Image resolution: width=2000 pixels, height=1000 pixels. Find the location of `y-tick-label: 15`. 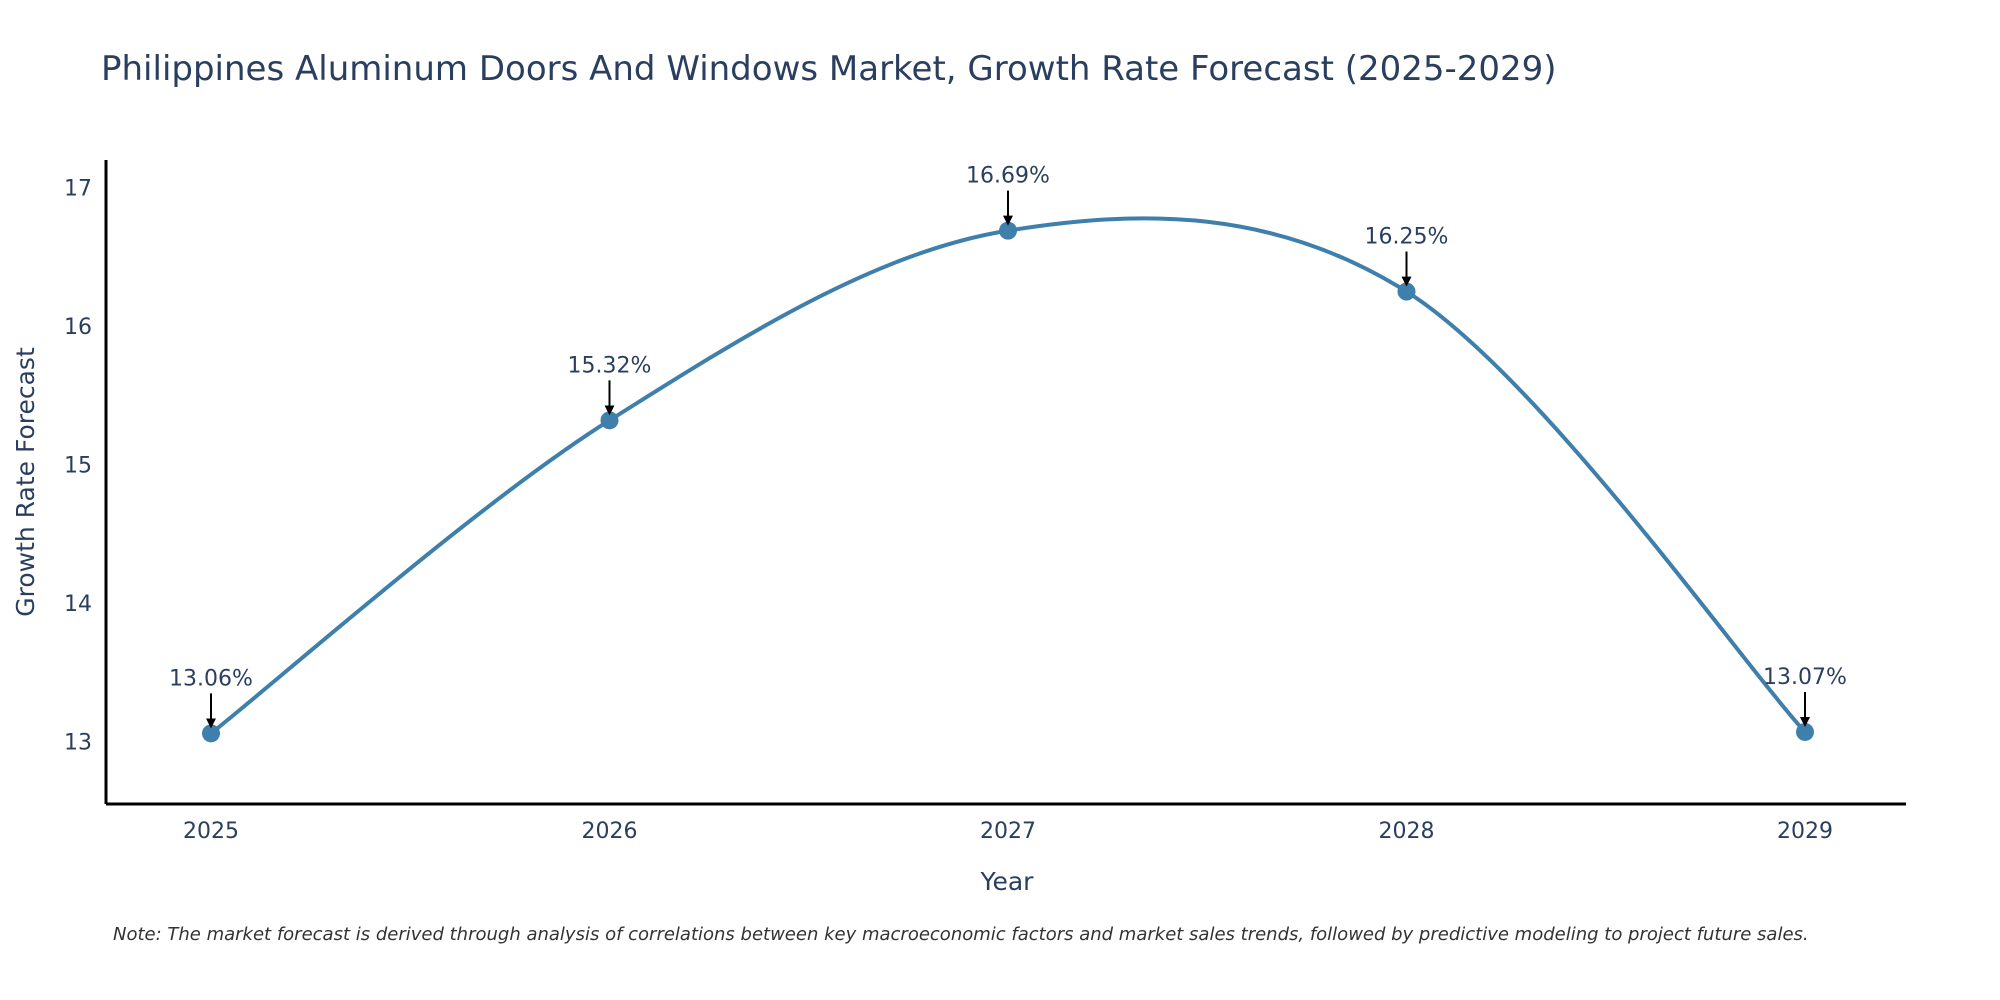

y-tick-label: 15 is located at coordinates (78, 466).